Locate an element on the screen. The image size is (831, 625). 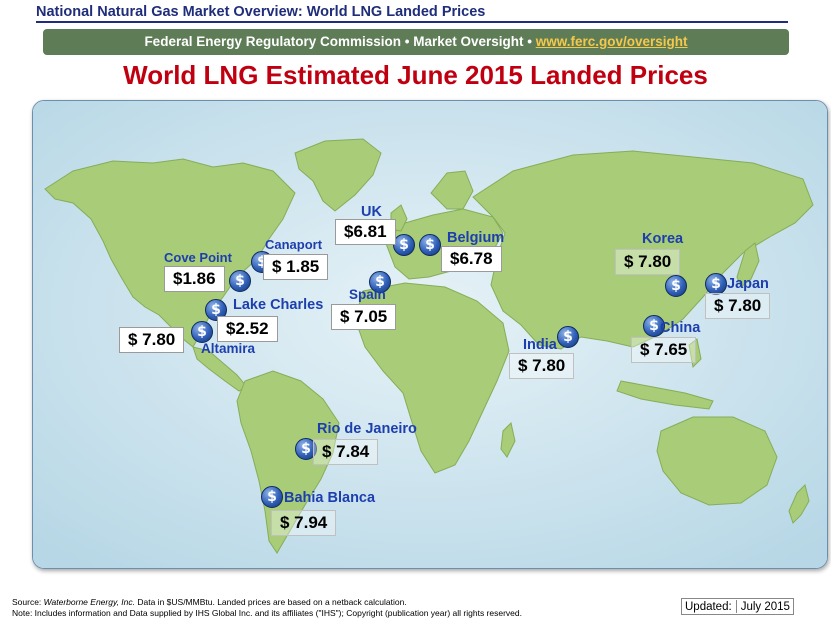
label-canaport: Canaport is located at coordinates (294, 244).